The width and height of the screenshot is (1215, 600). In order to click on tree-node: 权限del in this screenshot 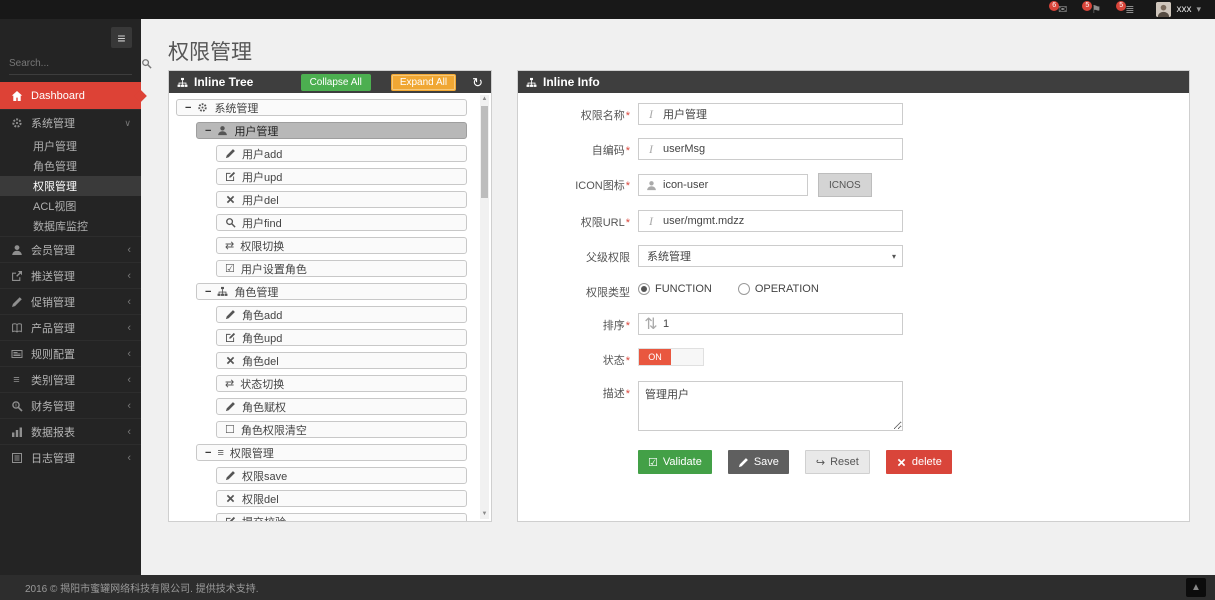, I will do `click(341, 498)`.